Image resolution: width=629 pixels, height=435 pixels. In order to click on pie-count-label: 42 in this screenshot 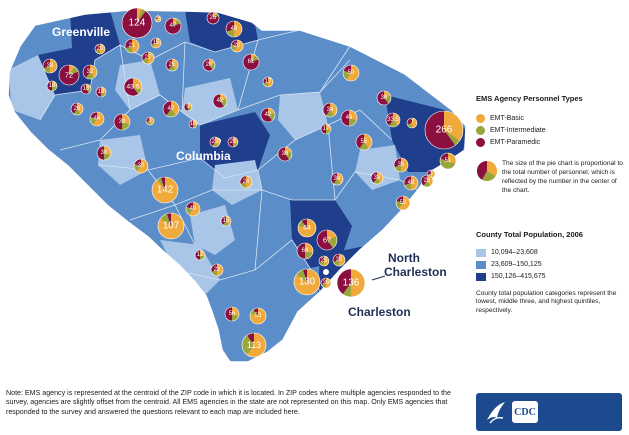, I will do `click(268, 115)`.